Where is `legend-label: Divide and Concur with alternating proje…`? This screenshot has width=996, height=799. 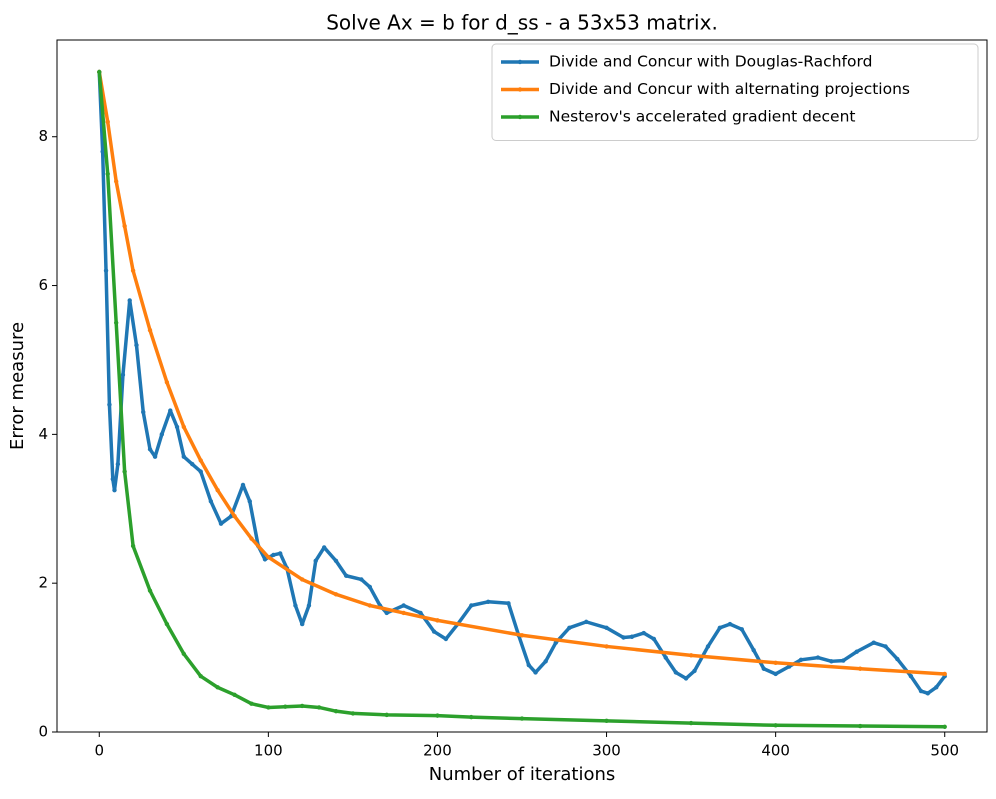
legend-label: Divide and Concur with alternating proje… is located at coordinates (729, 89).